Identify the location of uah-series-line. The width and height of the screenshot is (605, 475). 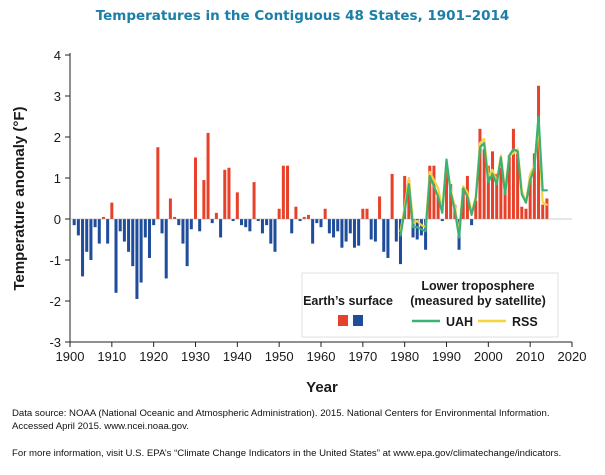
(474, 177).